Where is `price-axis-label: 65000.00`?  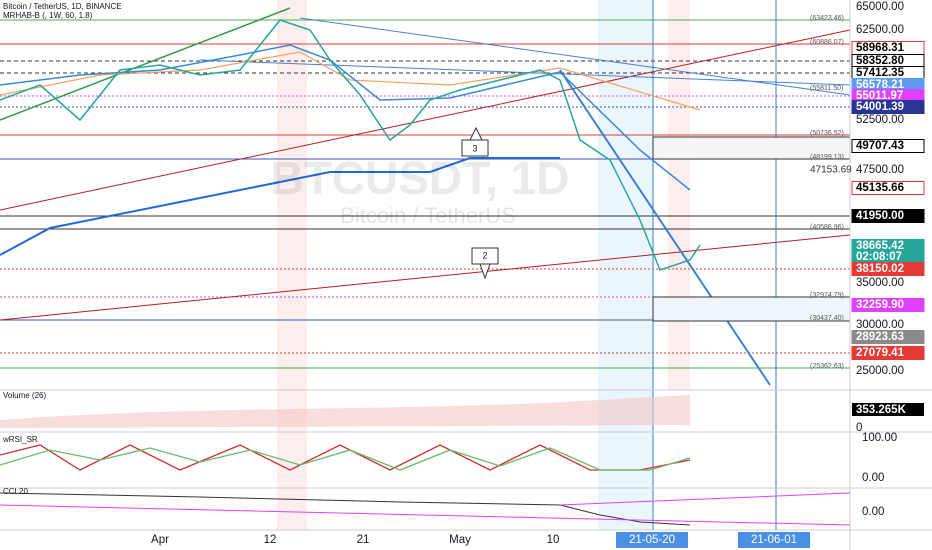 price-axis-label: 65000.00 is located at coordinates (880, 7).